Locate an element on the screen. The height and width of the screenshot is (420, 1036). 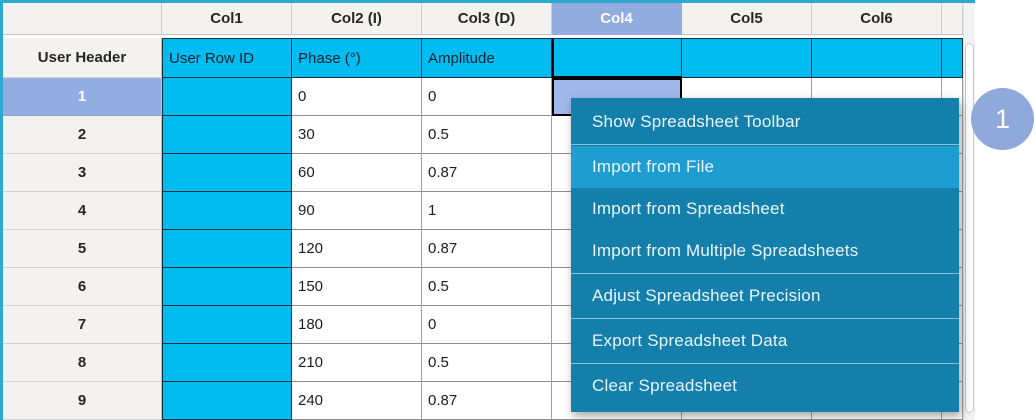
row-header-3: 3 is located at coordinates (82, 173).